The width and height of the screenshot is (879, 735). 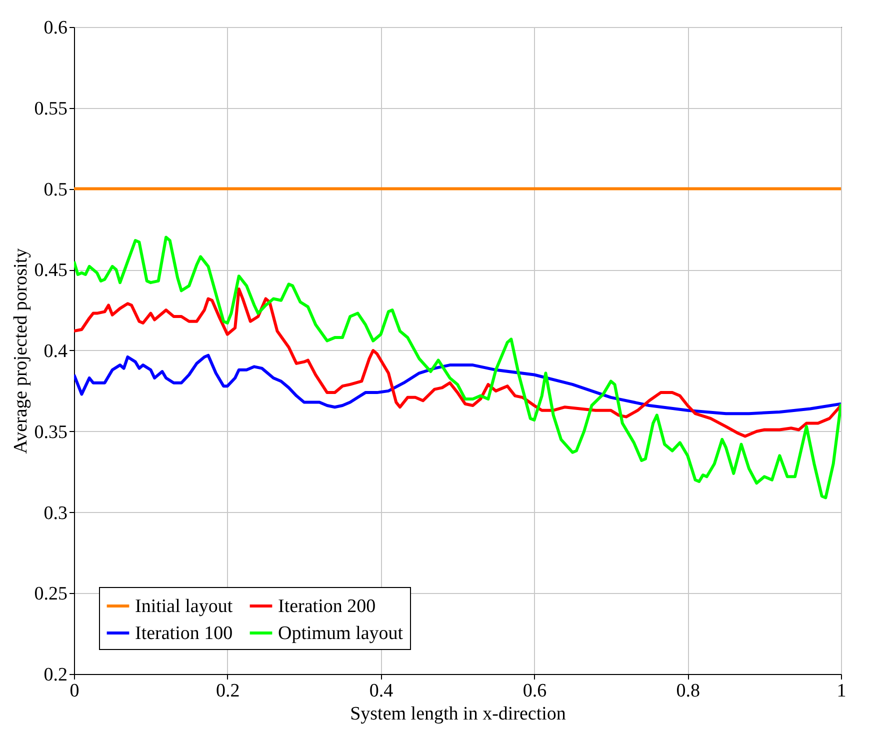 I want to click on y-tick-label: 0.3, so click(x=56, y=513).